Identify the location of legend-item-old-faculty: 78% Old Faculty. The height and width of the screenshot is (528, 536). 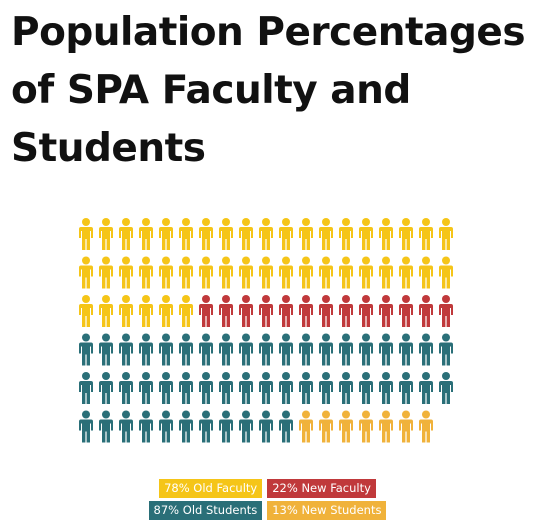
(211, 488).